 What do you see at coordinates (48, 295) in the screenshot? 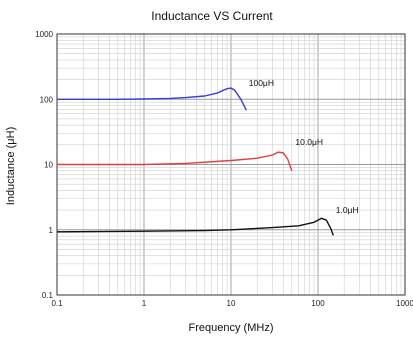
I see `y-tick-label: 0.1` at bounding box center [48, 295].